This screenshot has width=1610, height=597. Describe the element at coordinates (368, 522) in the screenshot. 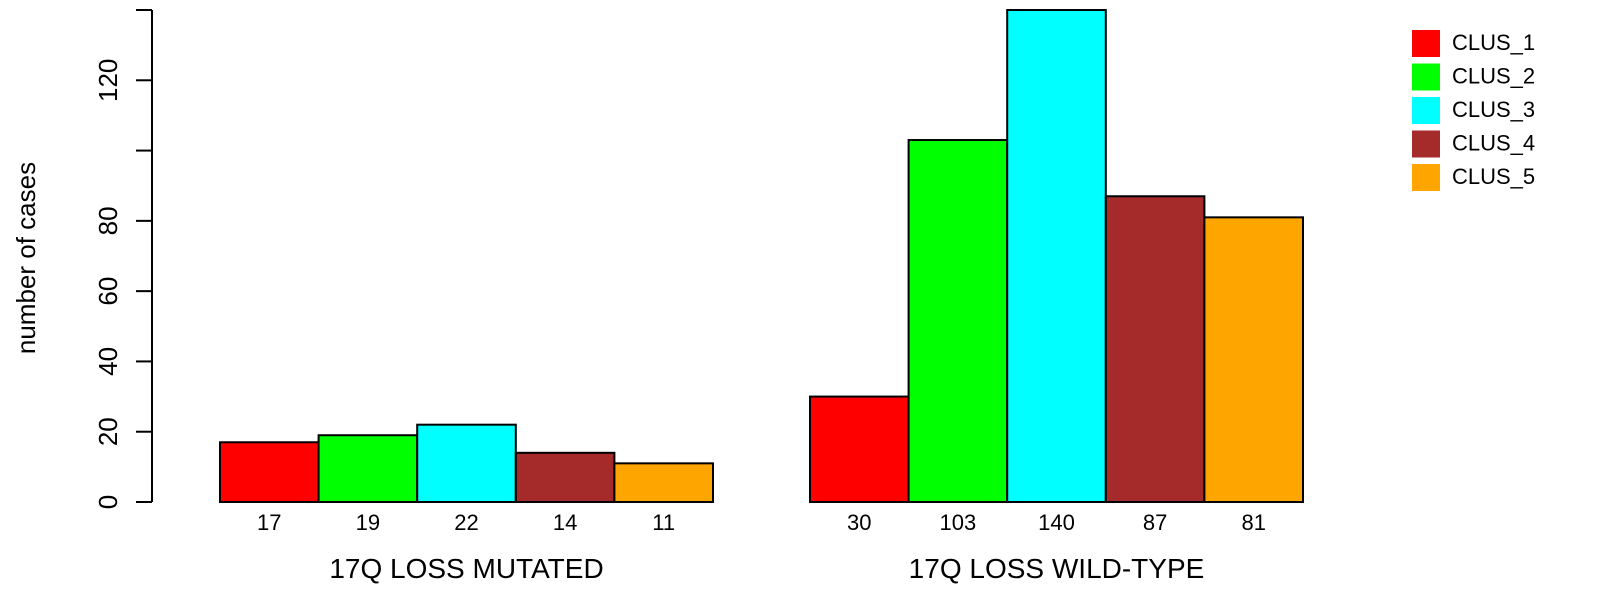

I see `bar-count-label: 19` at that location.